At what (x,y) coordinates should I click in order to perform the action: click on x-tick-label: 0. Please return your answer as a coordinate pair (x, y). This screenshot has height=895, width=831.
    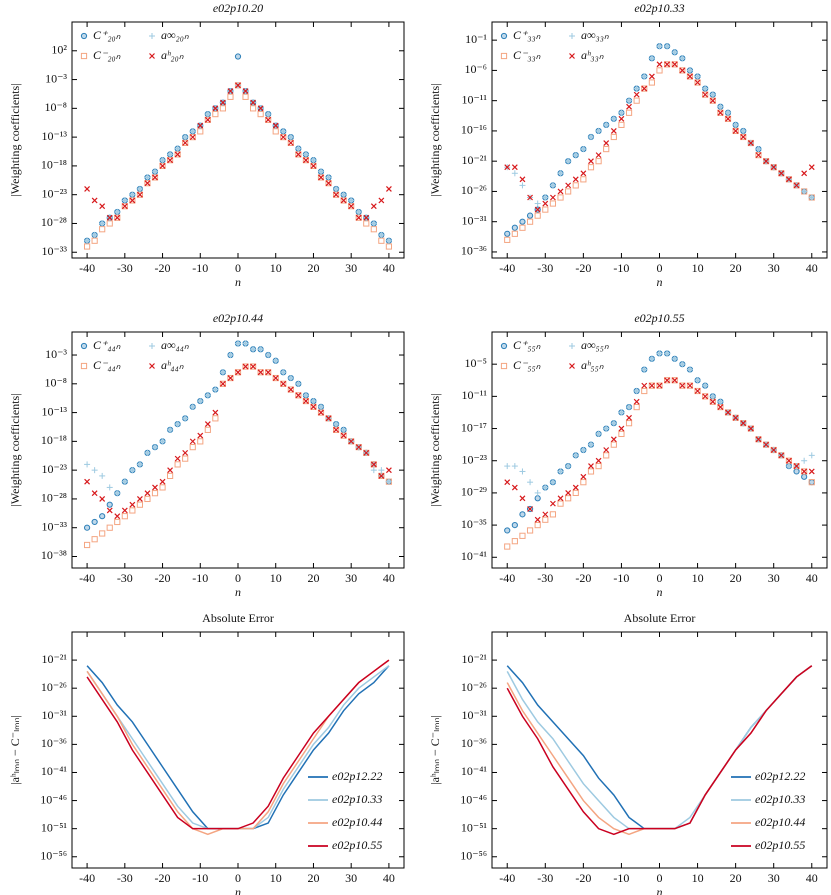
    Looking at the image, I should click on (660, 578).